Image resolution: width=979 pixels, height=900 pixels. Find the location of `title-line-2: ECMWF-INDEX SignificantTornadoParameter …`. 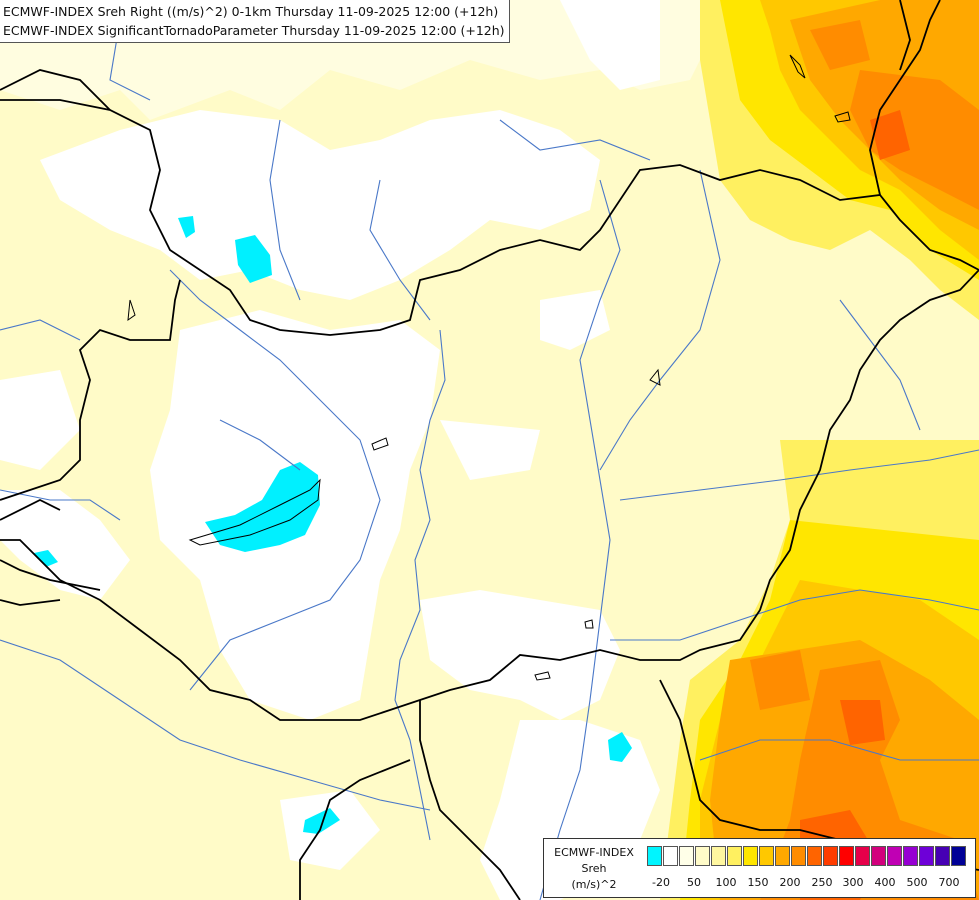

title-line-2: ECMWF-INDEX SignificantTornadoParameter … is located at coordinates (254, 30).